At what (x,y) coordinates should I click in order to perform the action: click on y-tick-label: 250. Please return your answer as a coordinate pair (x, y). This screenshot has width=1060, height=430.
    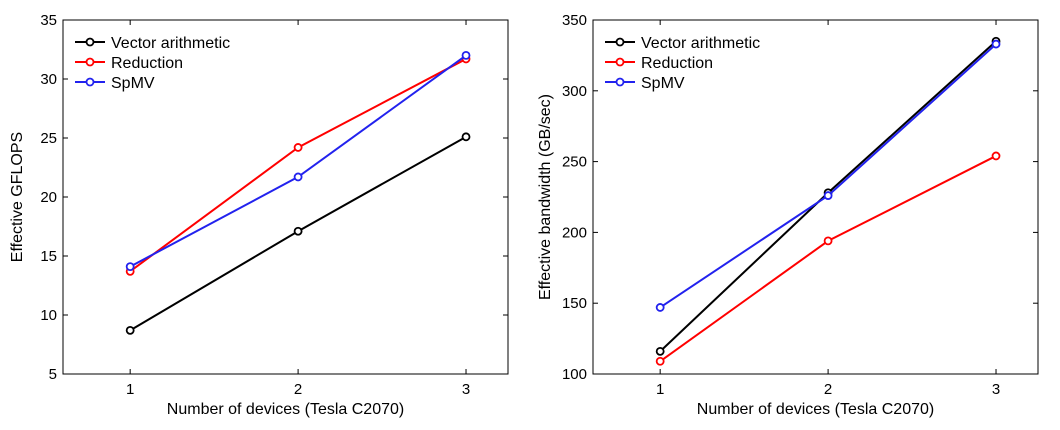
    Looking at the image, I should click on (574, 162).